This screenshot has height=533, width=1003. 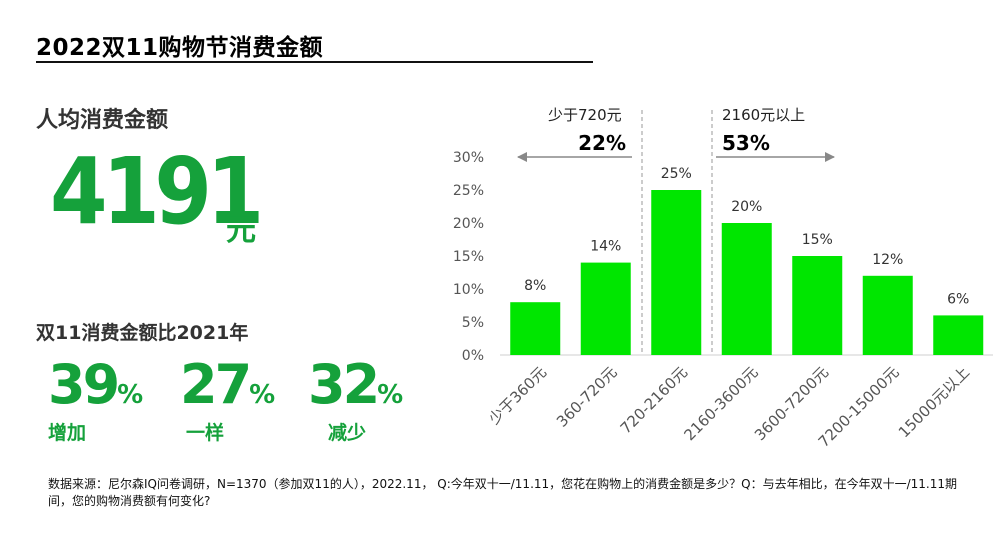 I want to click on annotation-label-low: 少于720元, so click(x=585, y=115).